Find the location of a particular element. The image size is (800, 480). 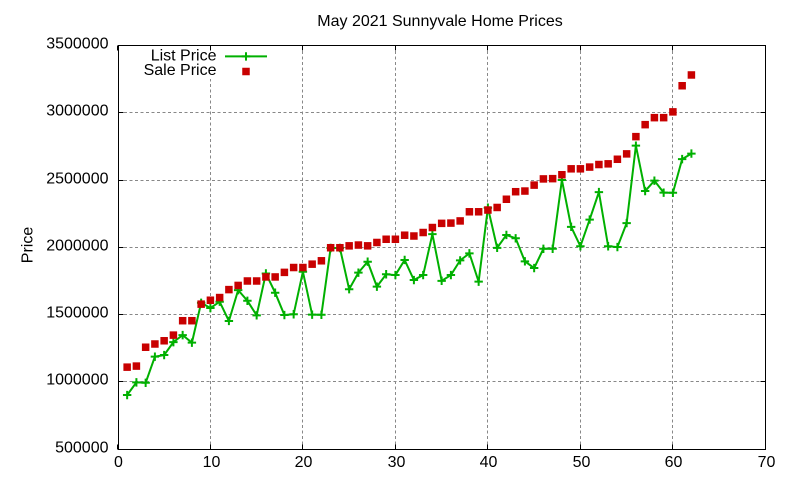

svg-text: 10 is located at coordinates (212, 462).